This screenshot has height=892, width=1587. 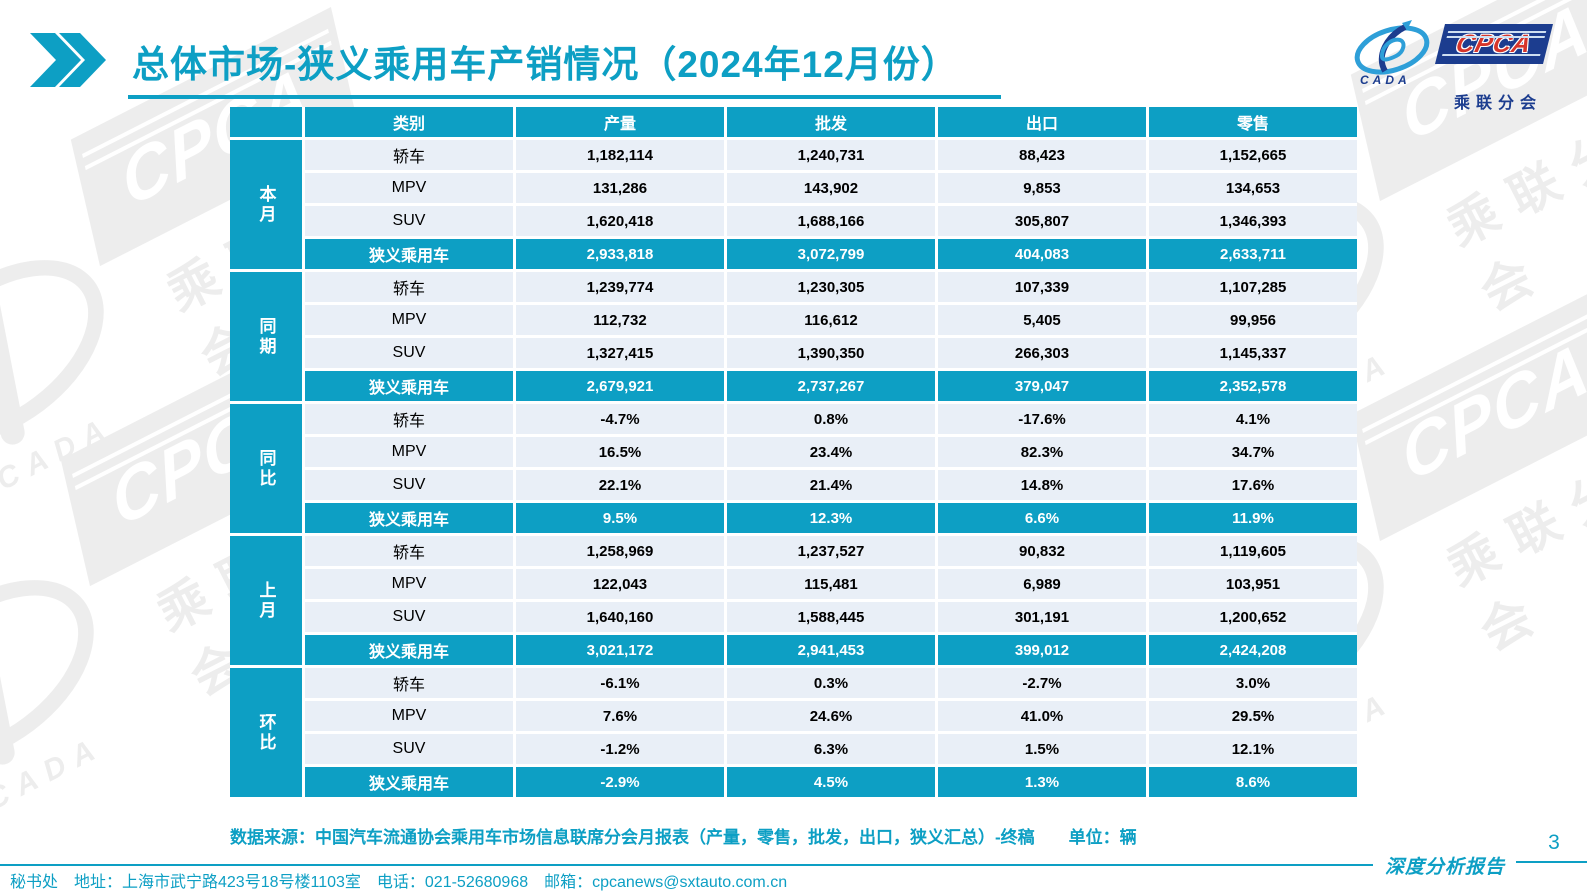 What do you see at coordinates (620, 518) in the screenshot?
I see `cell-value: 9.5%` at bounding box center [620, 518].